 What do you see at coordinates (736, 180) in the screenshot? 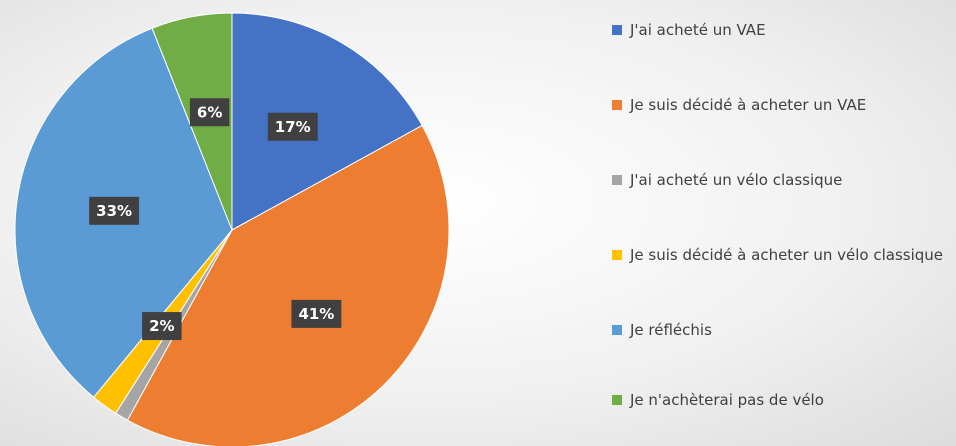
I see `legend-label: J'ai acheté un vélo classique` at bounding box center [736, 180].